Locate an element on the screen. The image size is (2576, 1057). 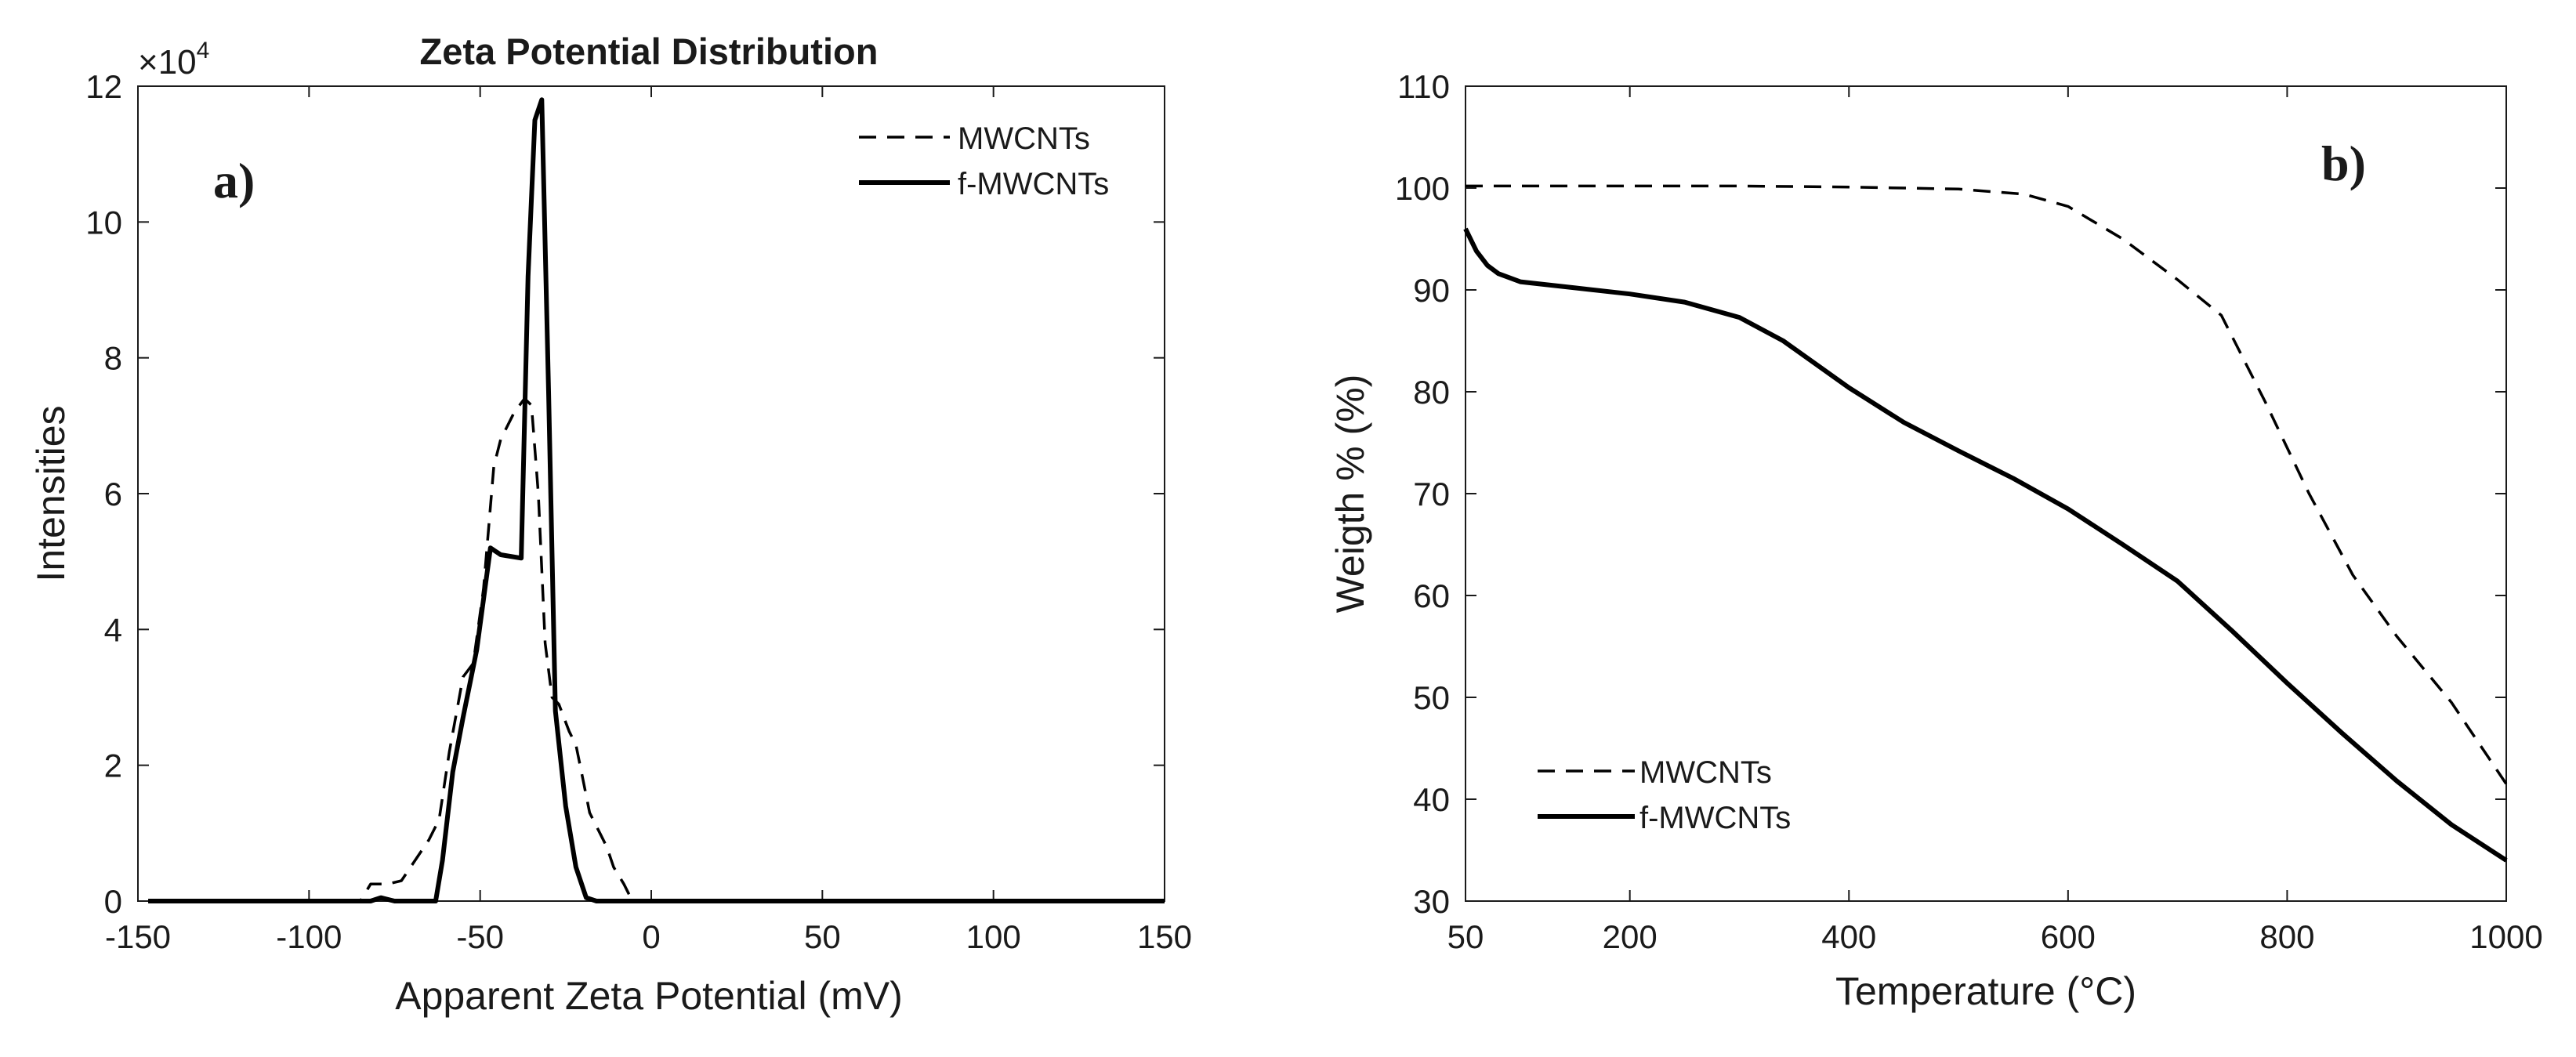
panel-b-y-tick-label: 90 is located at coordinates (1431, 290).